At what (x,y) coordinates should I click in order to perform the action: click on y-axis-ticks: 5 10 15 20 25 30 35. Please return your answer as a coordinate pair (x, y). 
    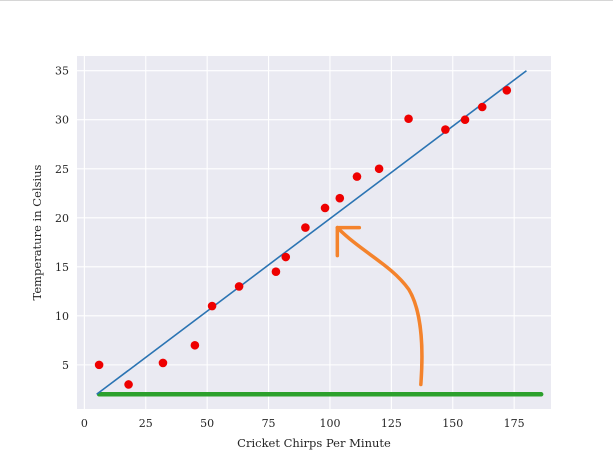
    Looking at the image, I should click on (62, 218).